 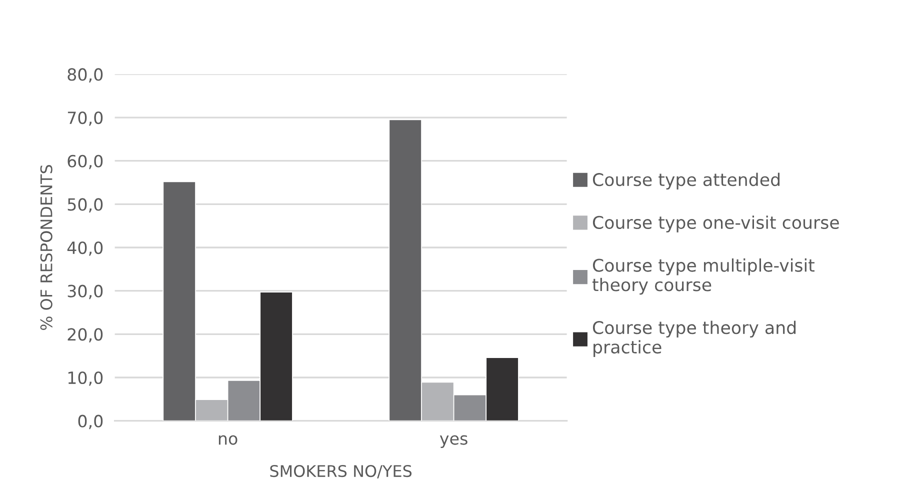 What do you see at coordinates (85, 248) in the screenshot?
I see `y-tick-label: 40,0` at bounding box center [85, 248].